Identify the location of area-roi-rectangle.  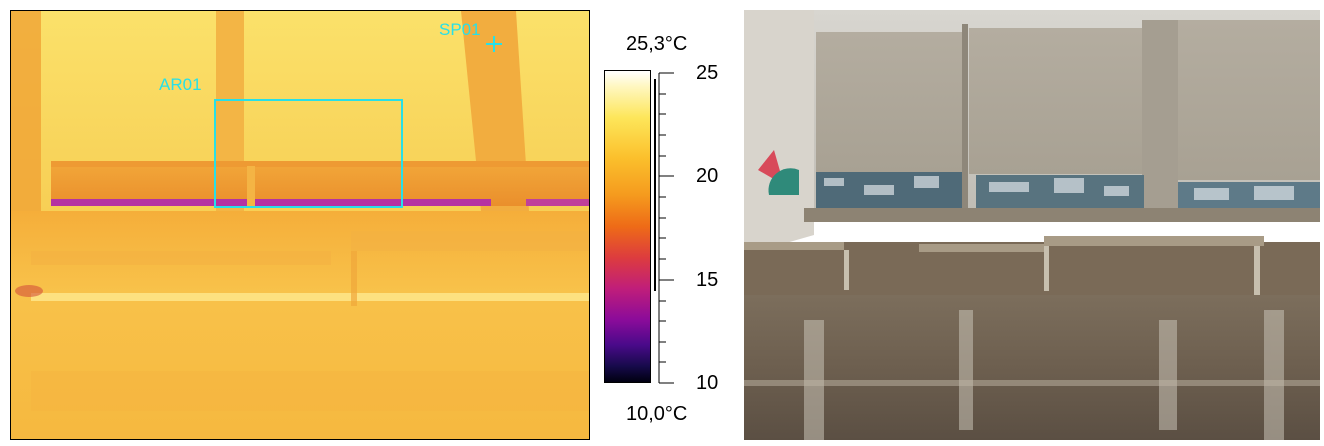
(308, 153).